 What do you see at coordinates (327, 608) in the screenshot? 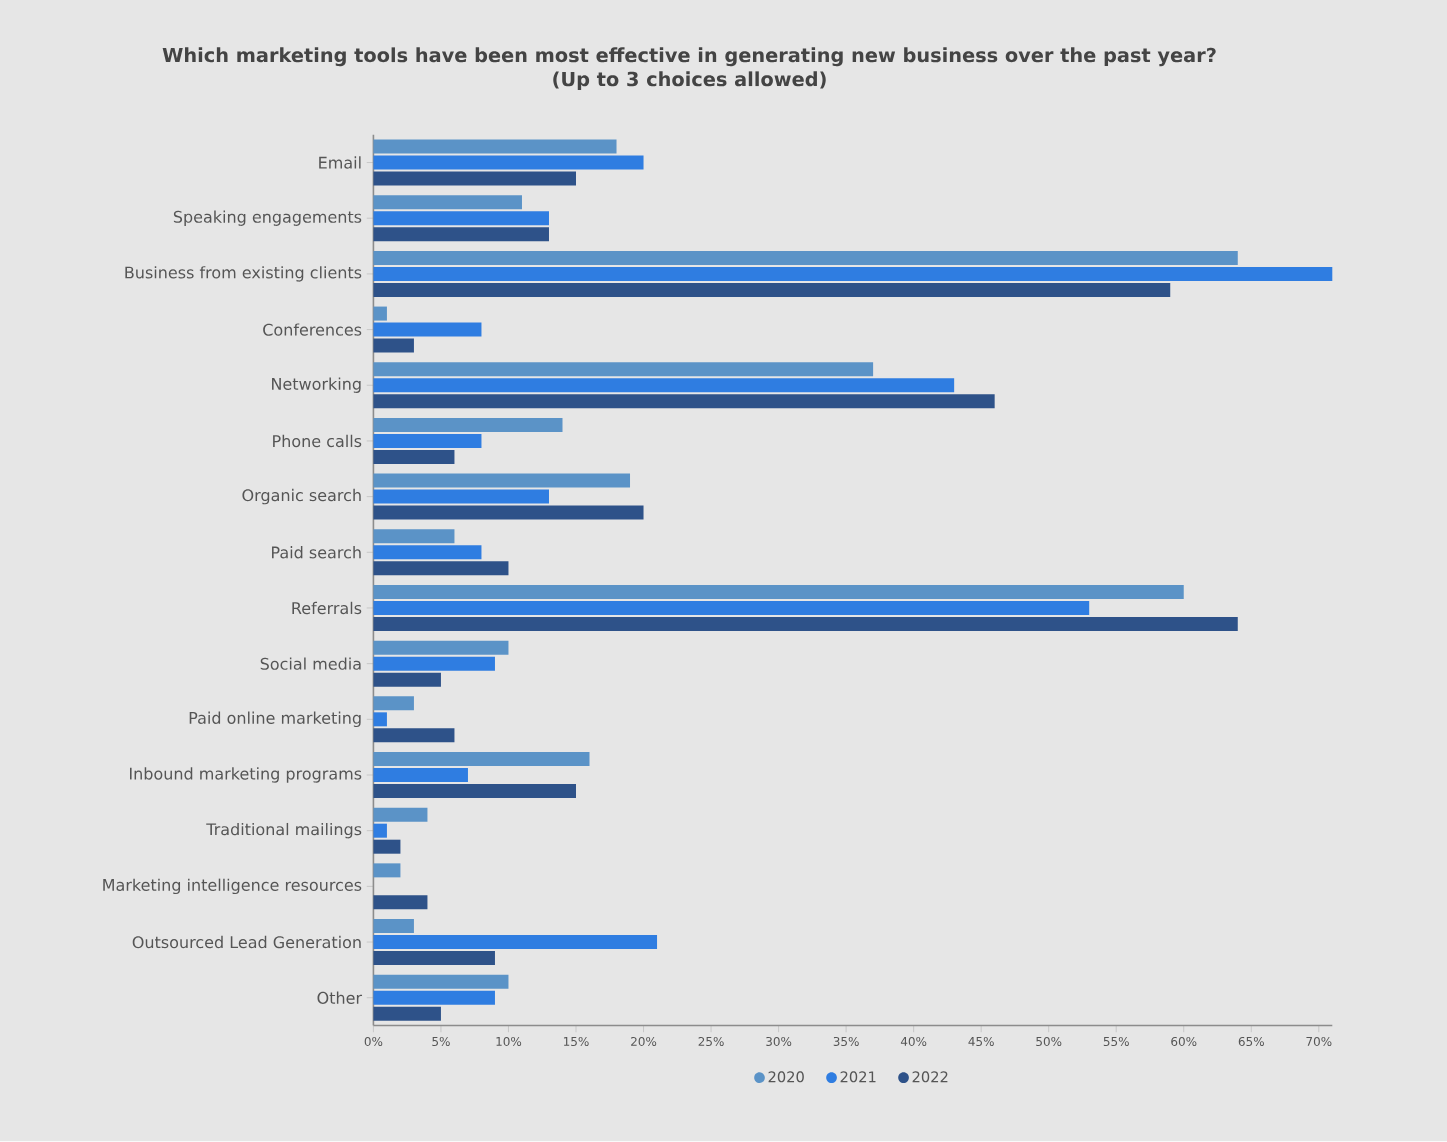
I see `y-tick-label: Referrals` at bounding box center [327, 608].